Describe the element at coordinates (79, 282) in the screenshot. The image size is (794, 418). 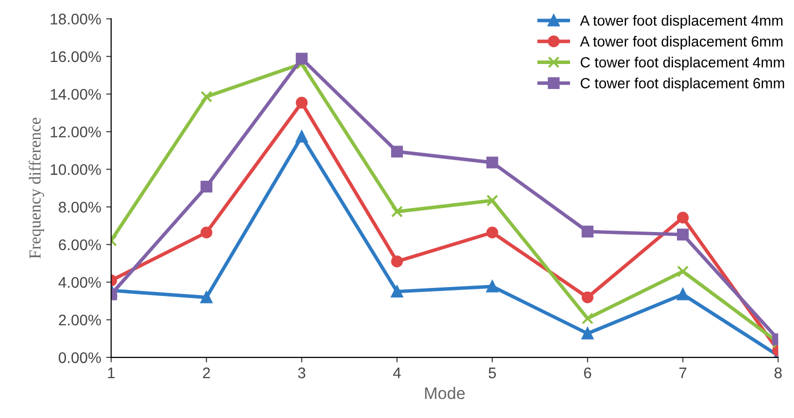
I see `y-tick-label: 4.00%` at that location.